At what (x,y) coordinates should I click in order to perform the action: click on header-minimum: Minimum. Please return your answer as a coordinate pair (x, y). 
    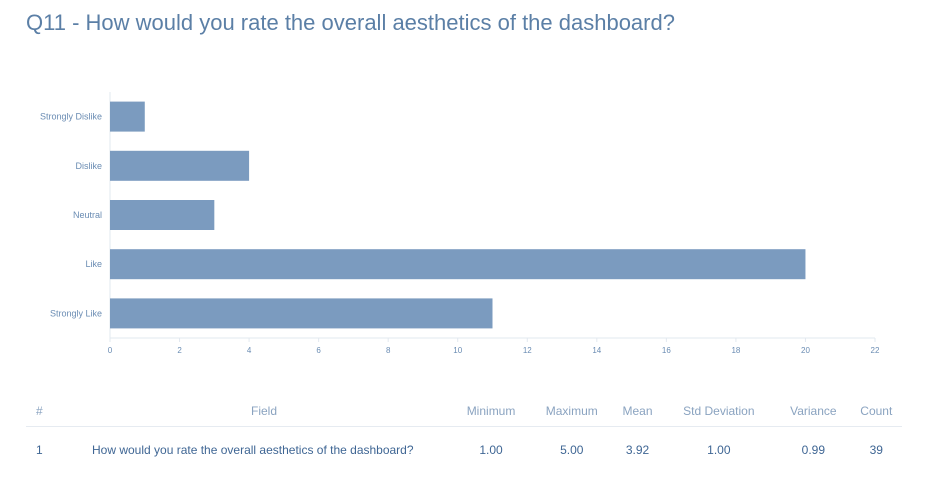
    Looking at the image, I should click on (491, 411).